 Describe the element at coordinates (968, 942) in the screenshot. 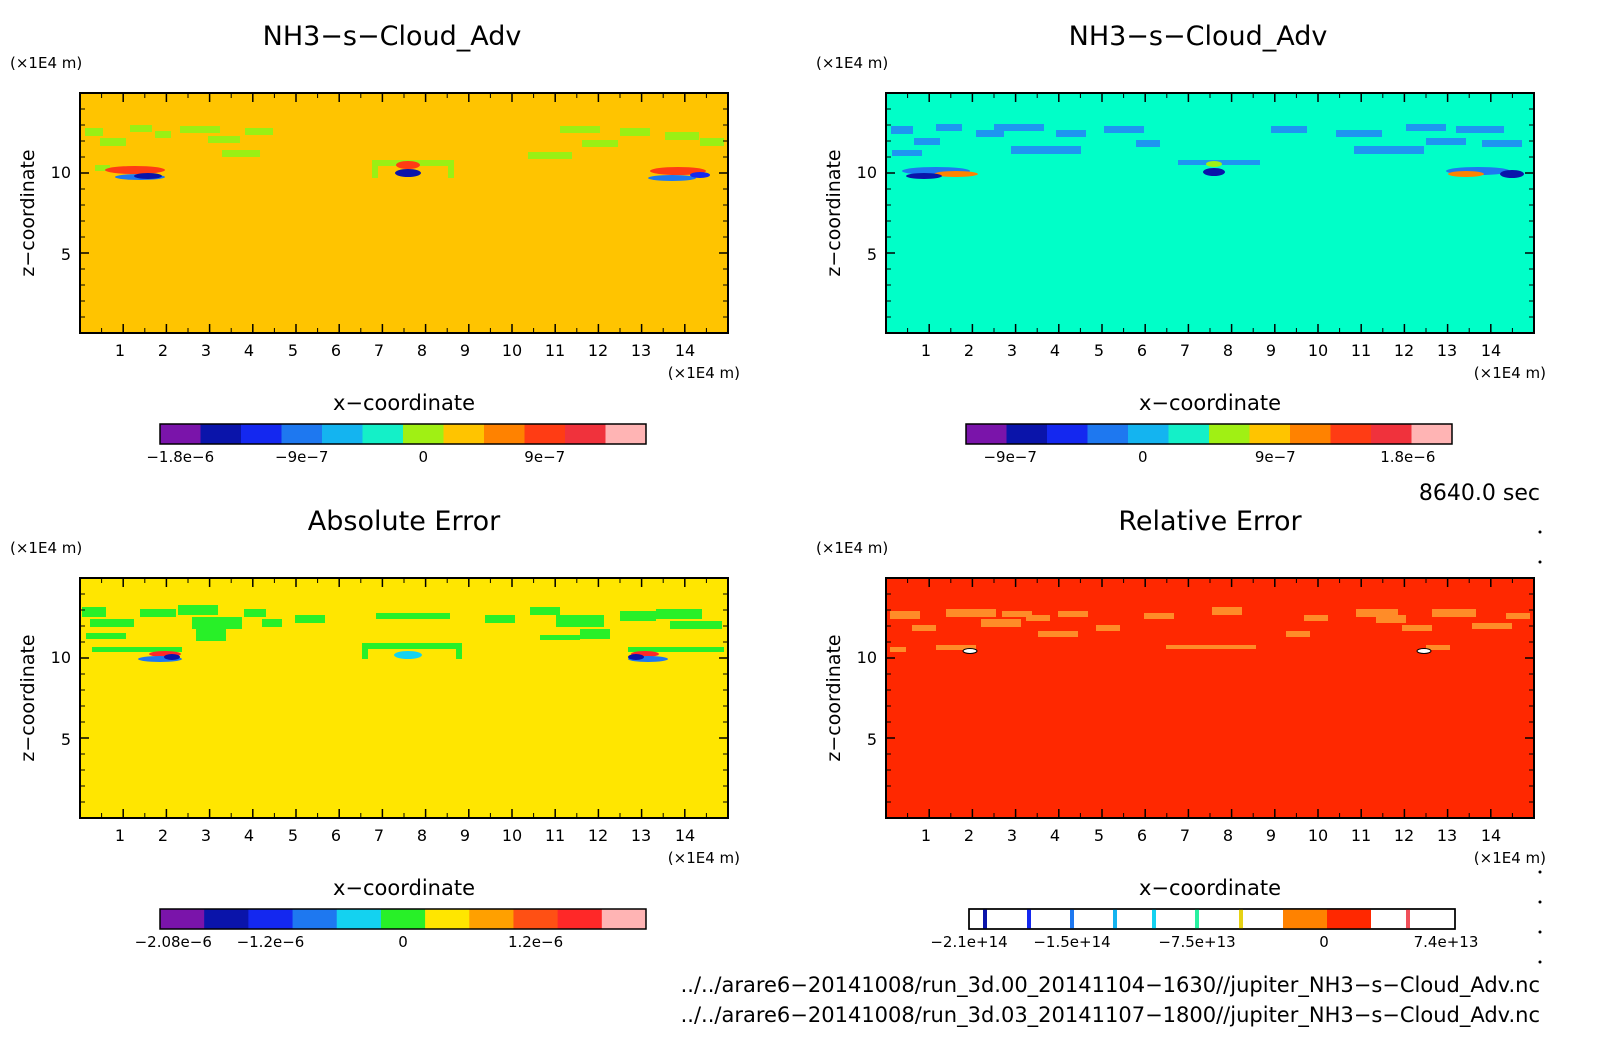

I see `colorbar-tick-label: −2.1e+14` at that location.